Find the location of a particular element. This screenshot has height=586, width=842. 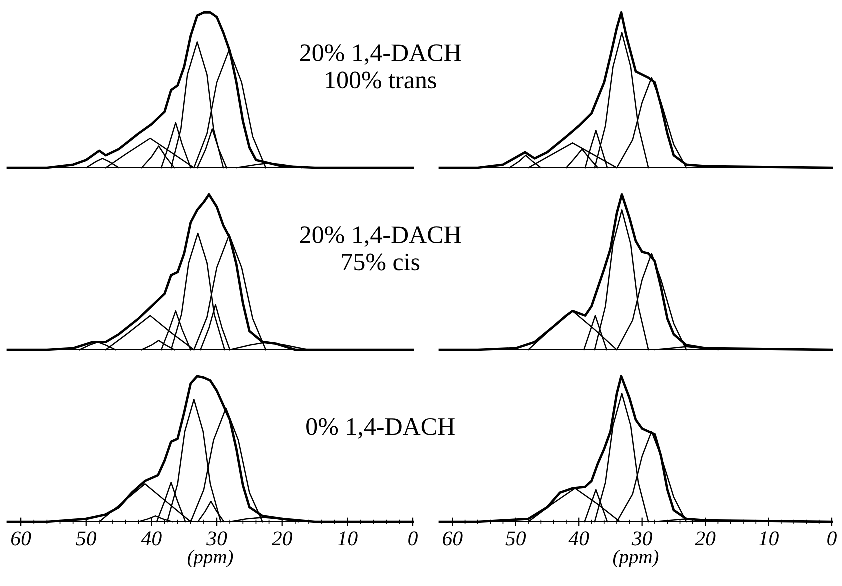

annotation: 0% 1,4-DACH is located at coordinates (380, 428).